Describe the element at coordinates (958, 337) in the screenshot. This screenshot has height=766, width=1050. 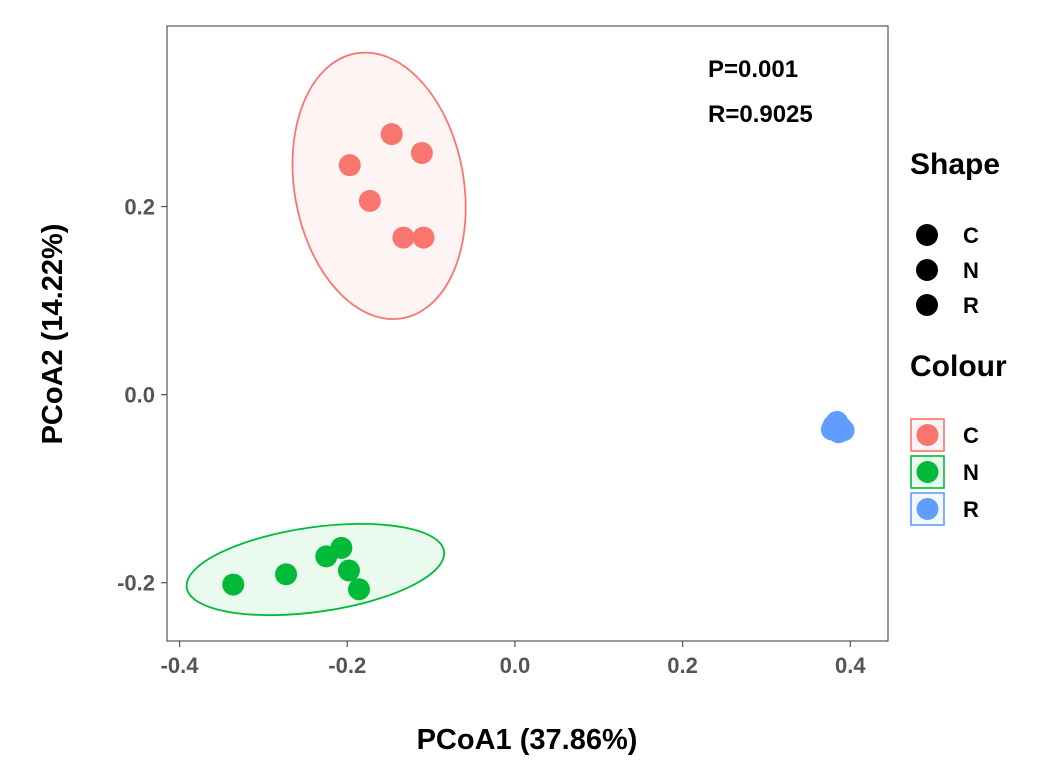
I see `legend: Shape CNR Colour CNR` at that location.